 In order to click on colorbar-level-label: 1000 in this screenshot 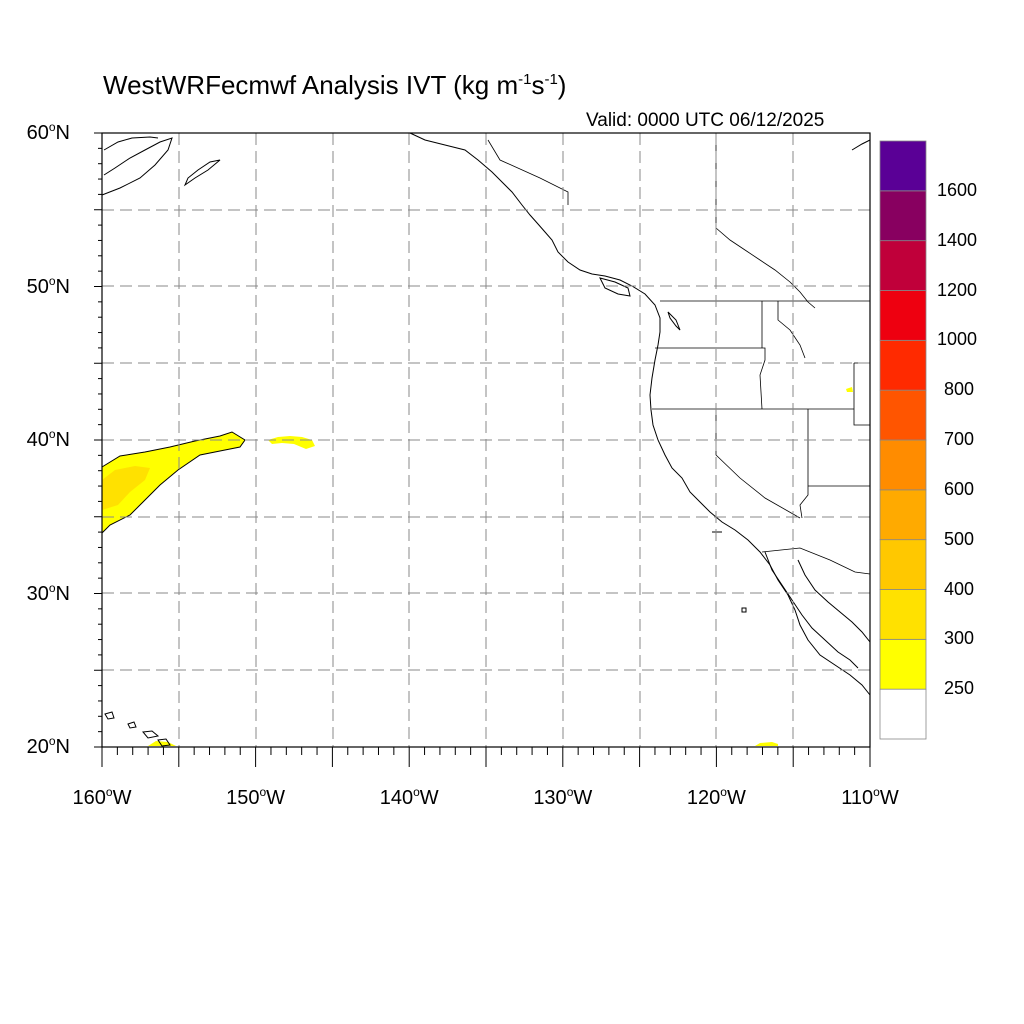, I will do `click(957, 339)`.